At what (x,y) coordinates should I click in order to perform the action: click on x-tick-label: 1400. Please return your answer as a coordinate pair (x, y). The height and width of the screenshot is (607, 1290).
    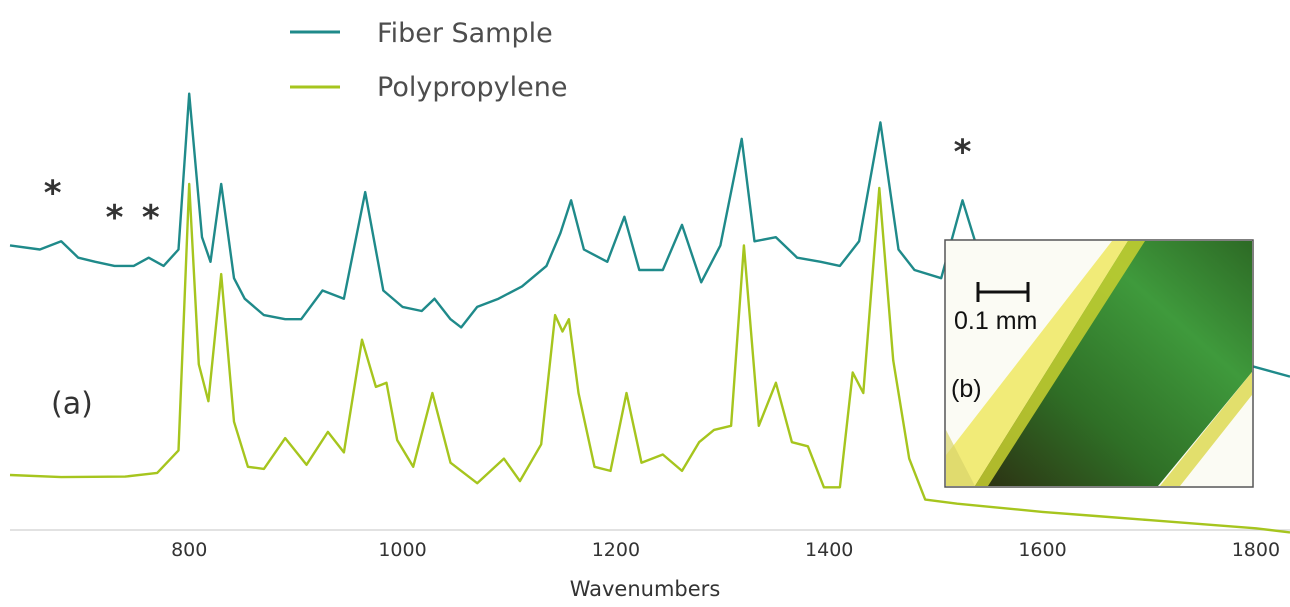
    Looking at the image, I should click on (829, 550).